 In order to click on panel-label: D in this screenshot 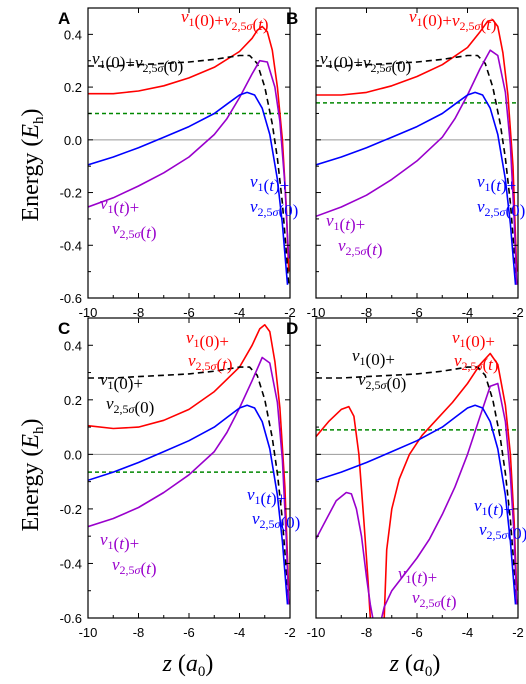, I will do `click(292, 328)`.